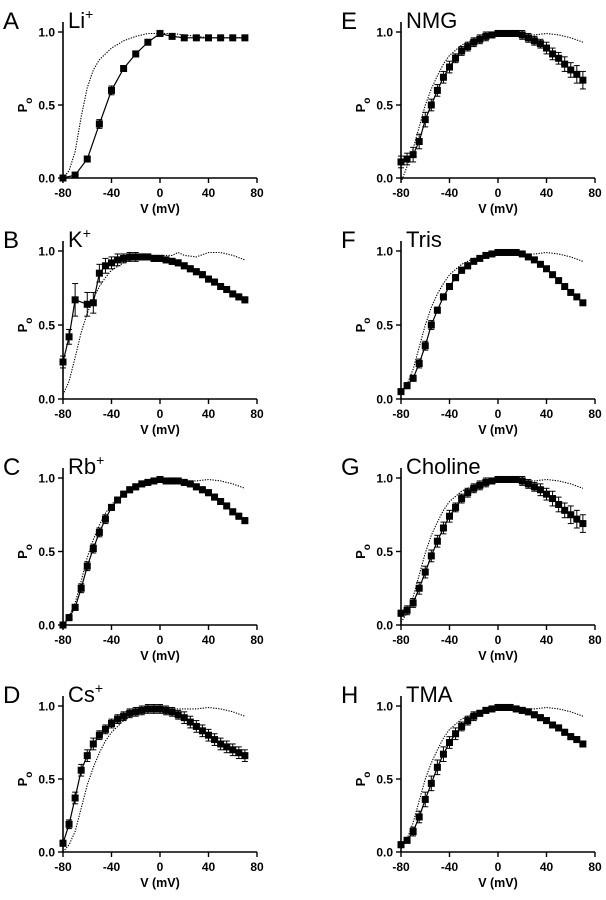  What do you see at coordinates (348, 240) in the screenshot?
I see `panel-letter: F` at bounding box center [348, 240].